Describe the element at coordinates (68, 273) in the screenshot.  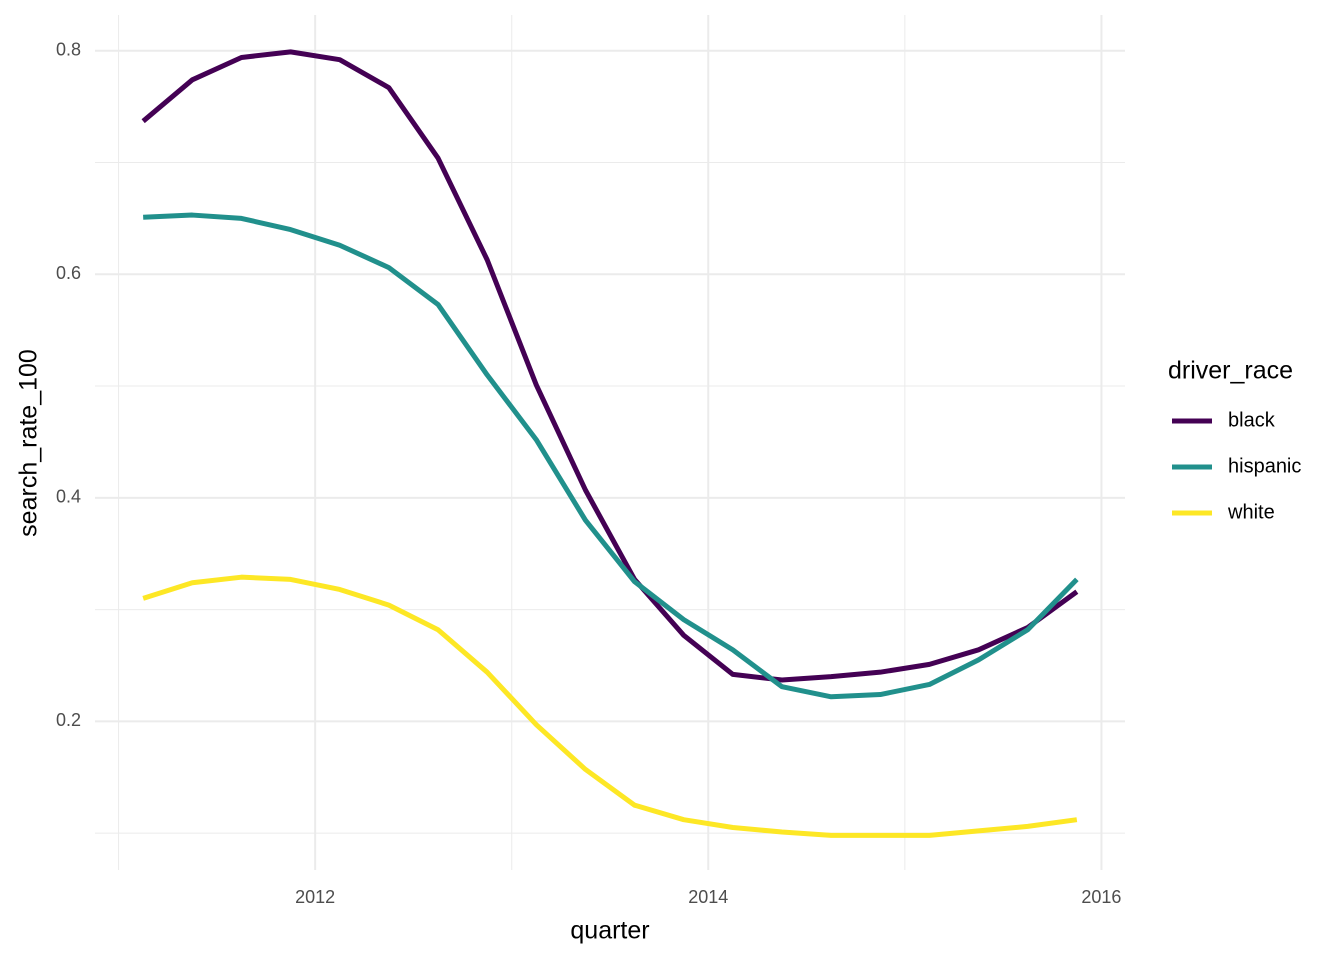
I see `y-tick-label: 0.6` at that location.